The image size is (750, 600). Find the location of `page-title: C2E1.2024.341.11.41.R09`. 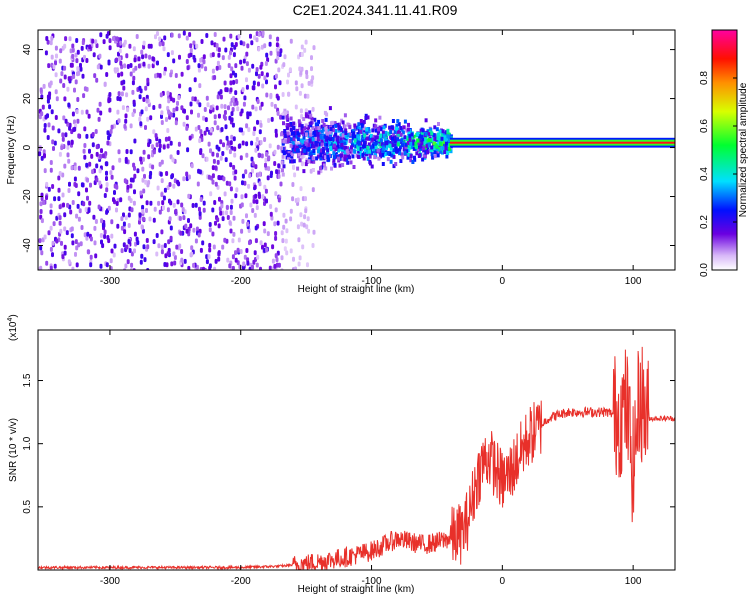

page-title: C2E1.2024.341.11.41.R09 is located at coordinates (375, 10).